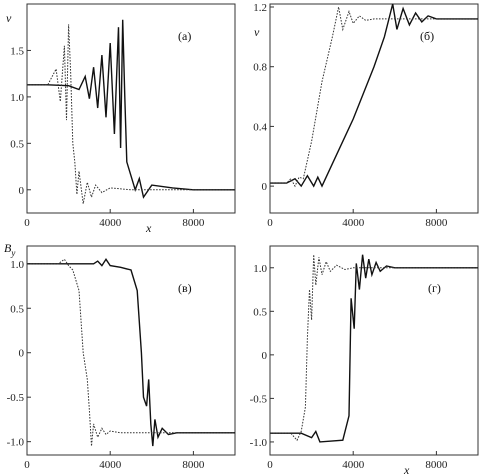 The height and width of the screenshot is (476, 479). I want to click on y-tick-label: 0.4, so click(260, 127).